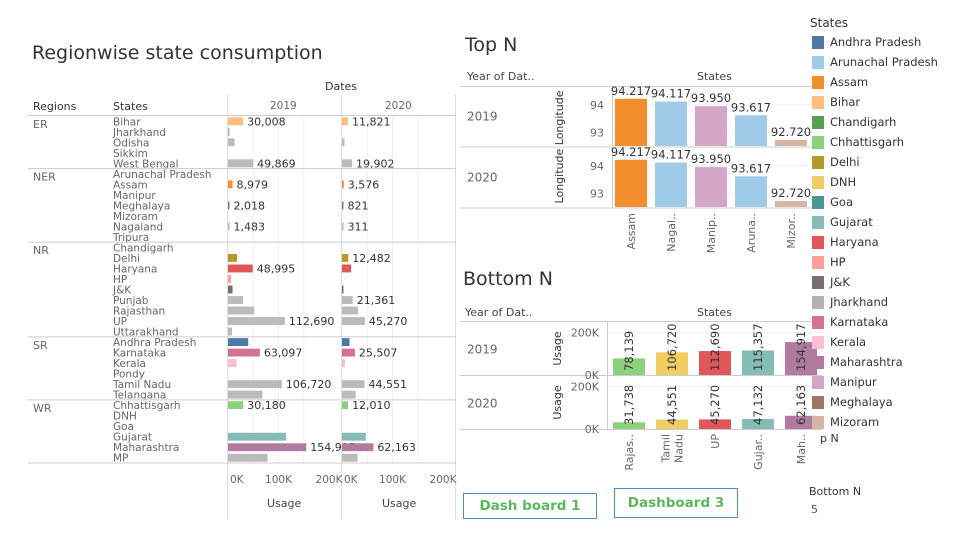 This screenshot has height=537, width=972. Describe the element at coordinates (343, 205) in the screenshot. I see `bar-meghalaya-2020` at that location.